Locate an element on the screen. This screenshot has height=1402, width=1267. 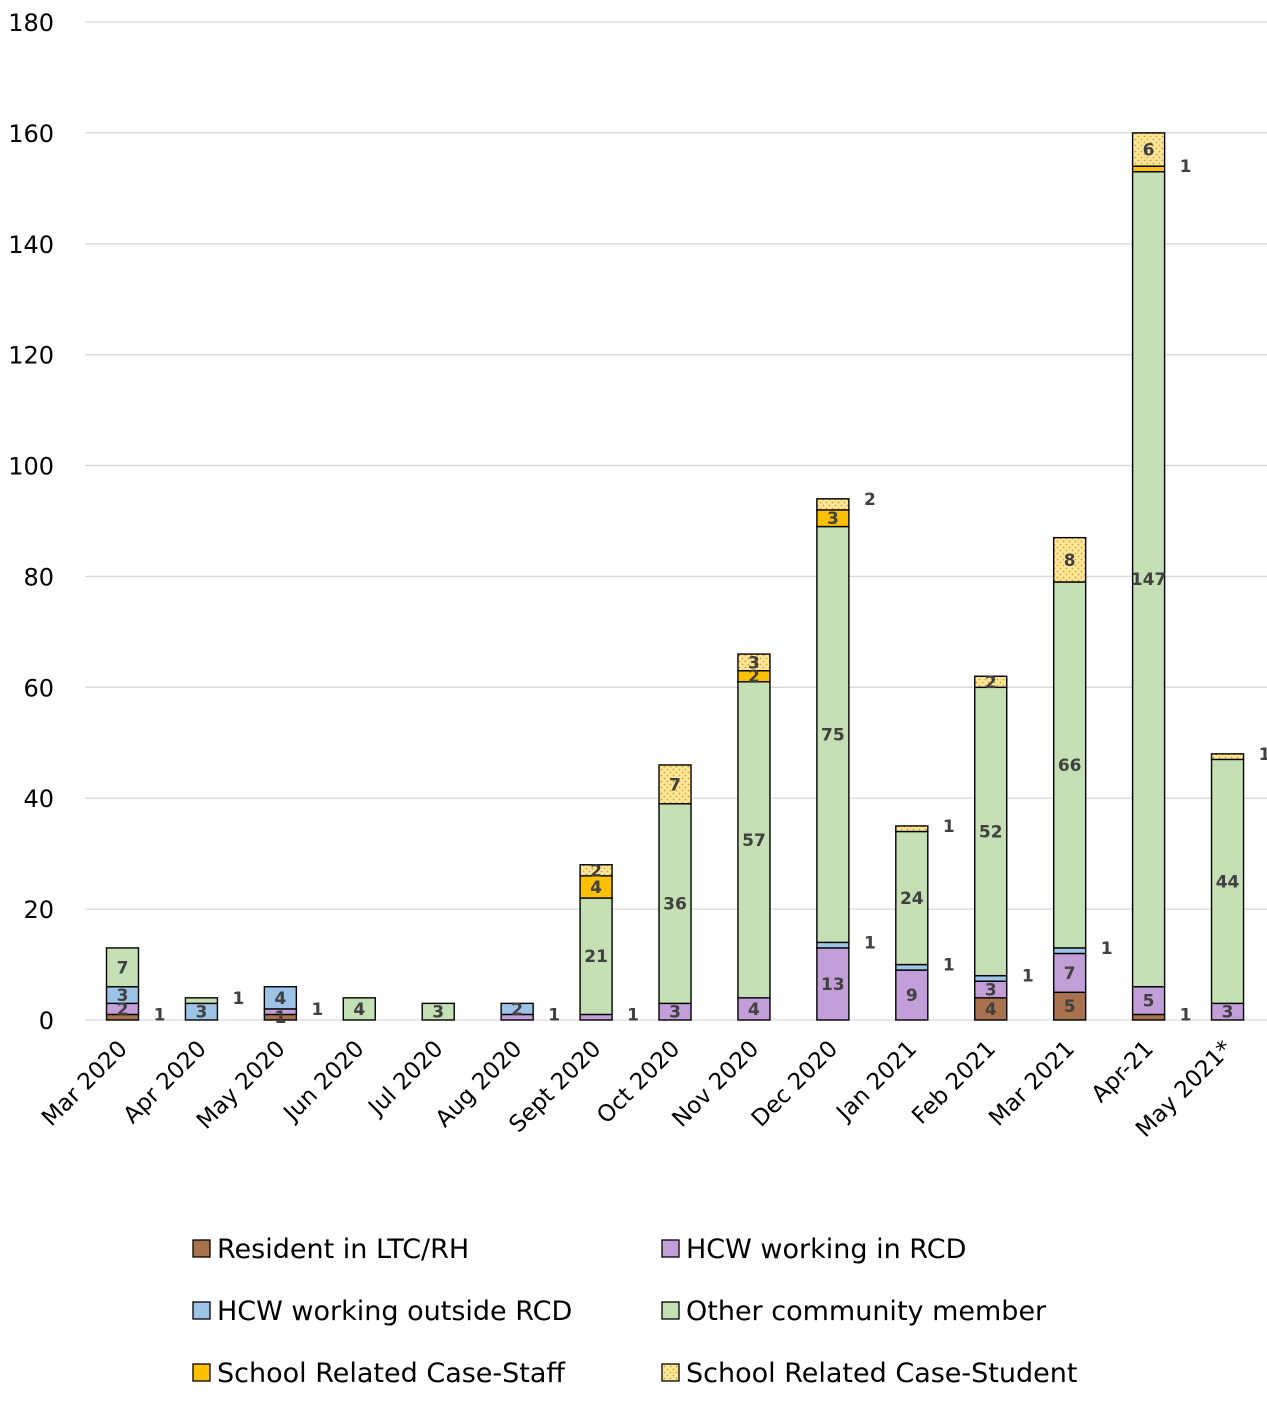
data-label: 6 is located at coordinates (1149, 151).